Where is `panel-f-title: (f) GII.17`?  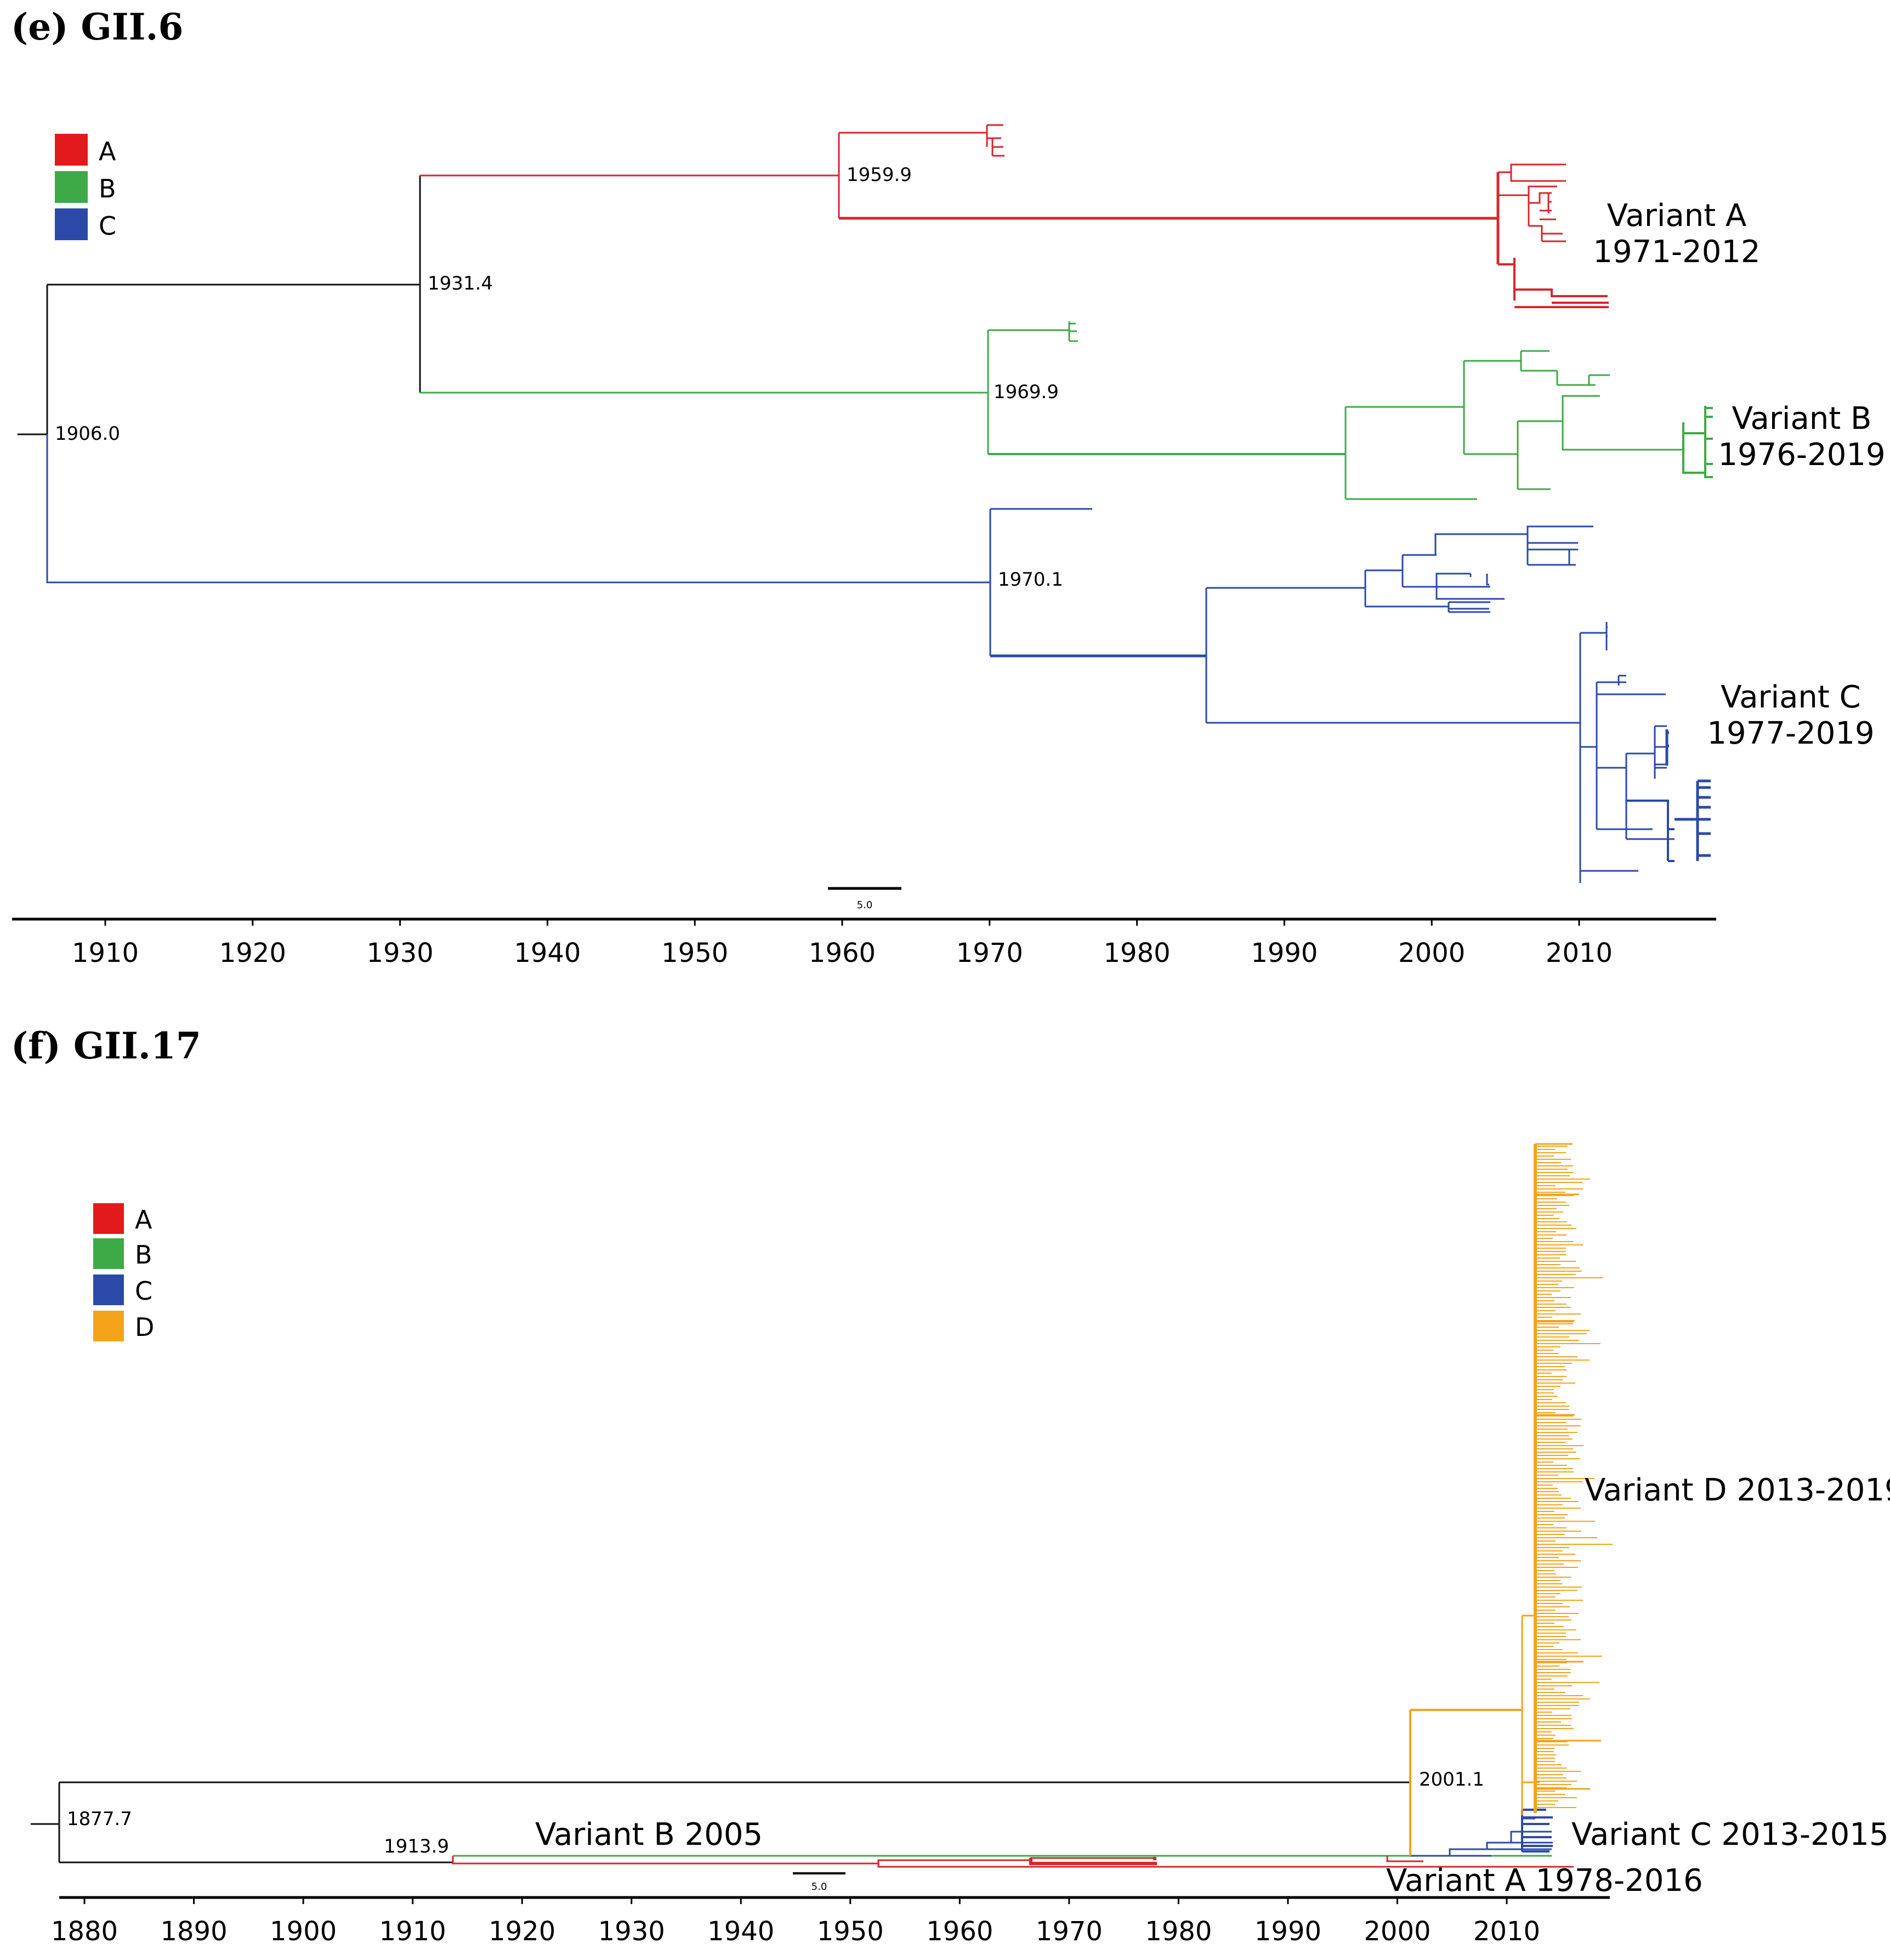
panel-f-title: (f) GII.17 is located at coordinates (106, 1045).